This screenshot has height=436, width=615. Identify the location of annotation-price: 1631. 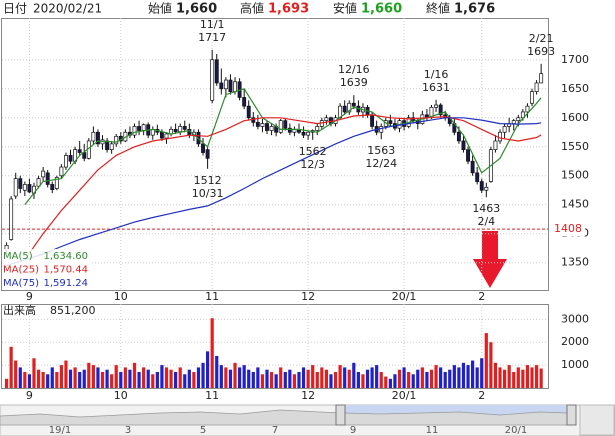
(436, 87).